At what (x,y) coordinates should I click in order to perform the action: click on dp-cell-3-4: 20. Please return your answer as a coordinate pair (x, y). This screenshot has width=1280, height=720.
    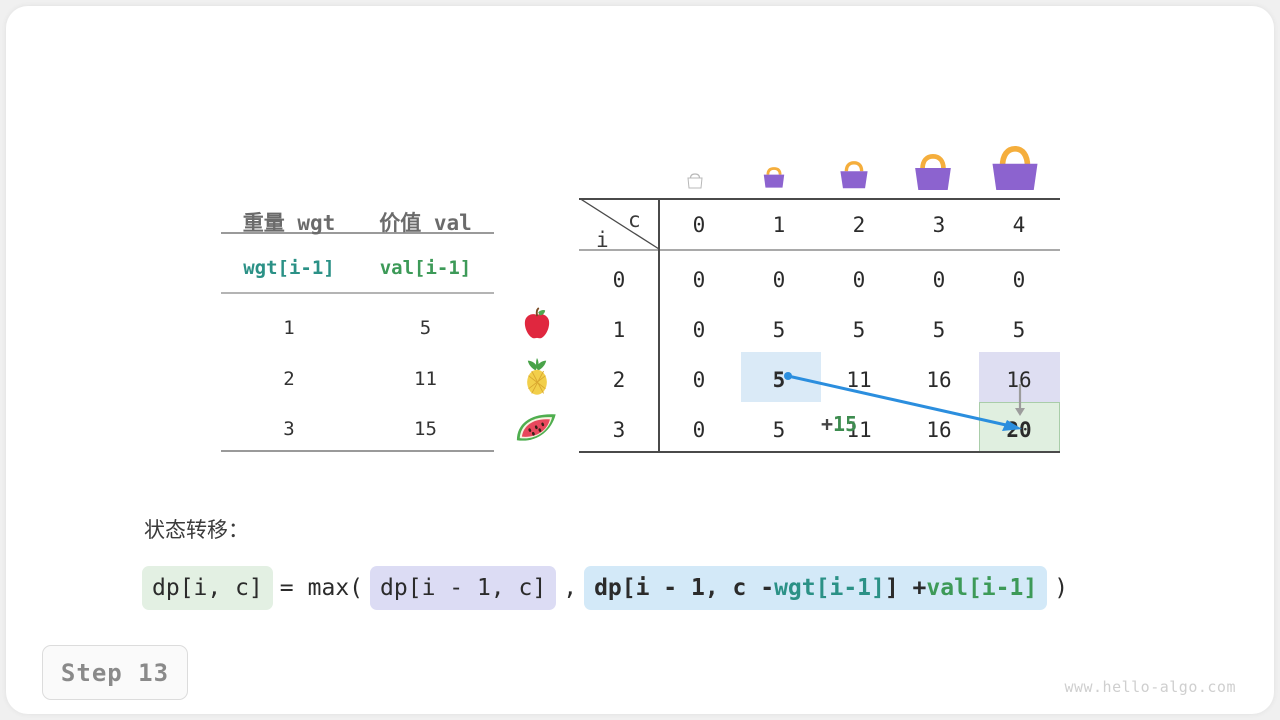
    Looking at the image, I should click on (1019, 430).